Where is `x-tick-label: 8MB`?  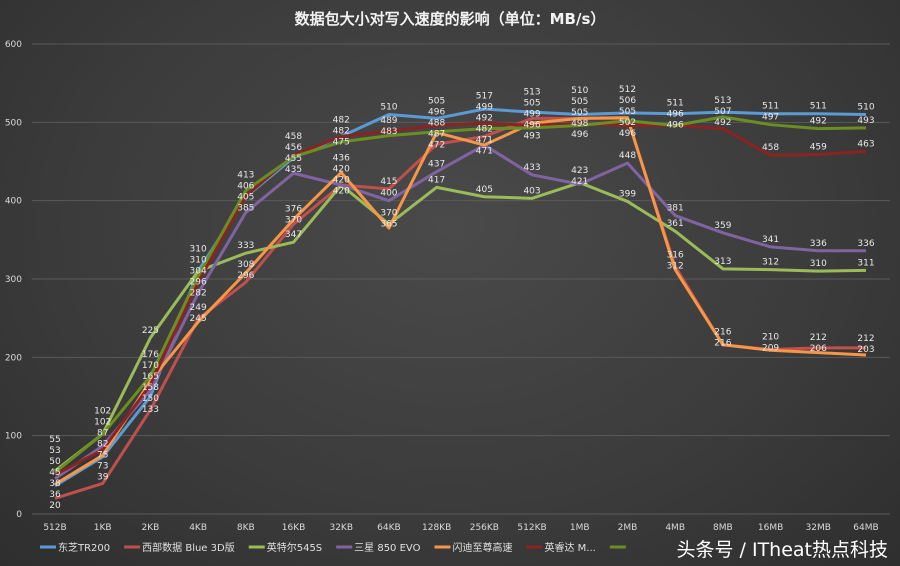 x-tick-label: 8MB is located at coordinates (723, 528).